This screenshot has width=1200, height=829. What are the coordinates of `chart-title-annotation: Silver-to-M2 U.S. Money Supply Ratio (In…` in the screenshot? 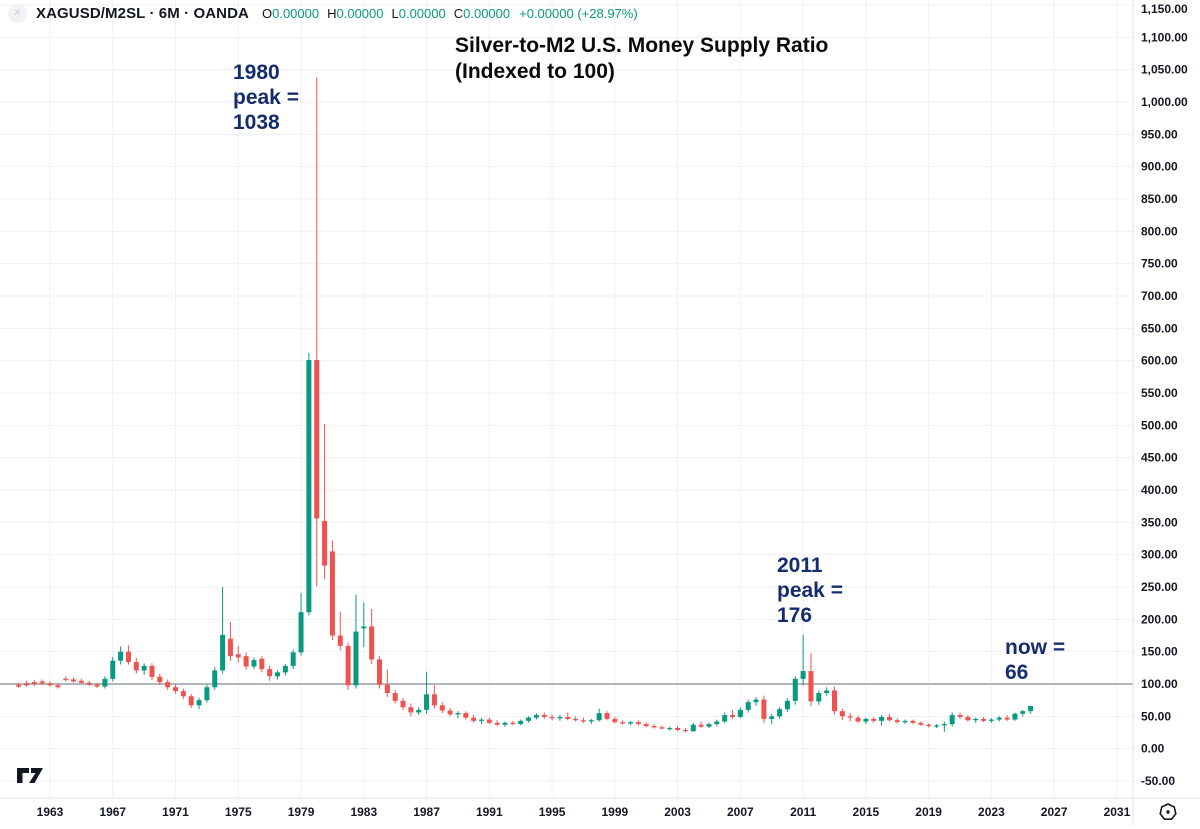 It's located at (641, 59).